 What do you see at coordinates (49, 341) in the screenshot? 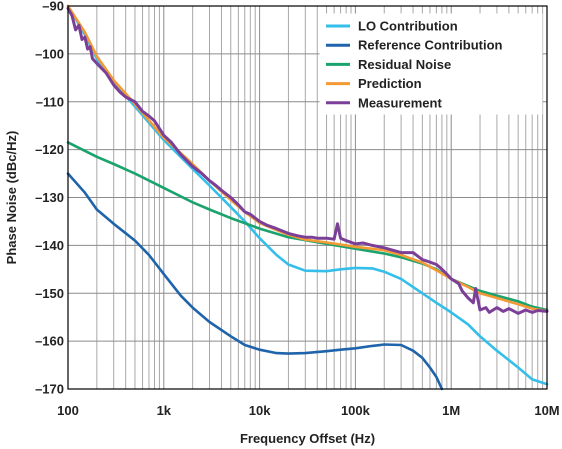
I see `y-tick-label: –160` at bounding box center [49, 341].